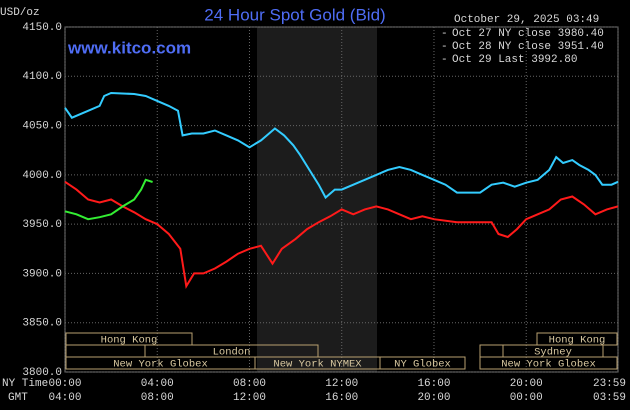 This screenshot has height=410, width=630. What do you see at coordinates (232, 352) in the screenshot?
I see `session-label: London` at bounding box center [232, 352].